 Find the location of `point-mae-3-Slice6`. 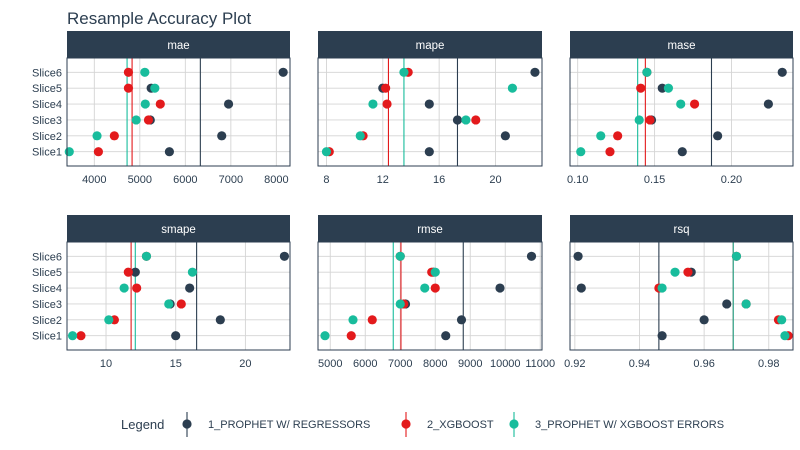

point-mae-3-Slice6 is located at coordinates (145, 72).